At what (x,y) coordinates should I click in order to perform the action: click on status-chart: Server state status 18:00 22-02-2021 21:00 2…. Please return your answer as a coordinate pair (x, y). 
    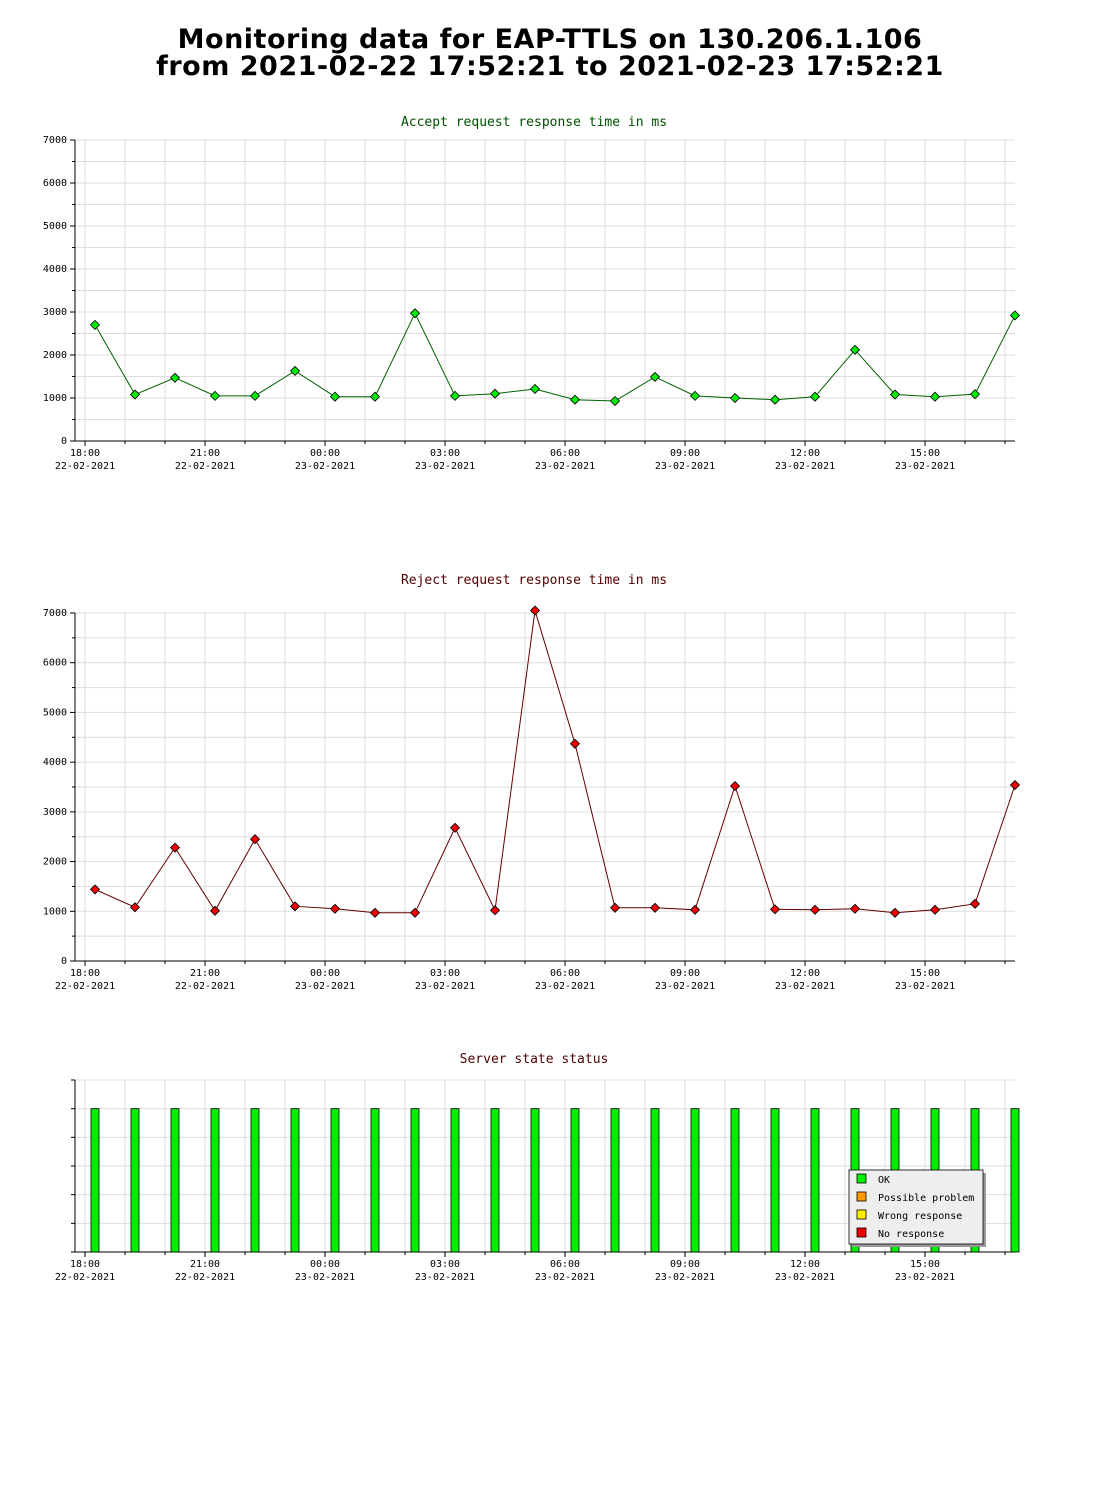
    Looking at the image, I should click on (537, 1167).